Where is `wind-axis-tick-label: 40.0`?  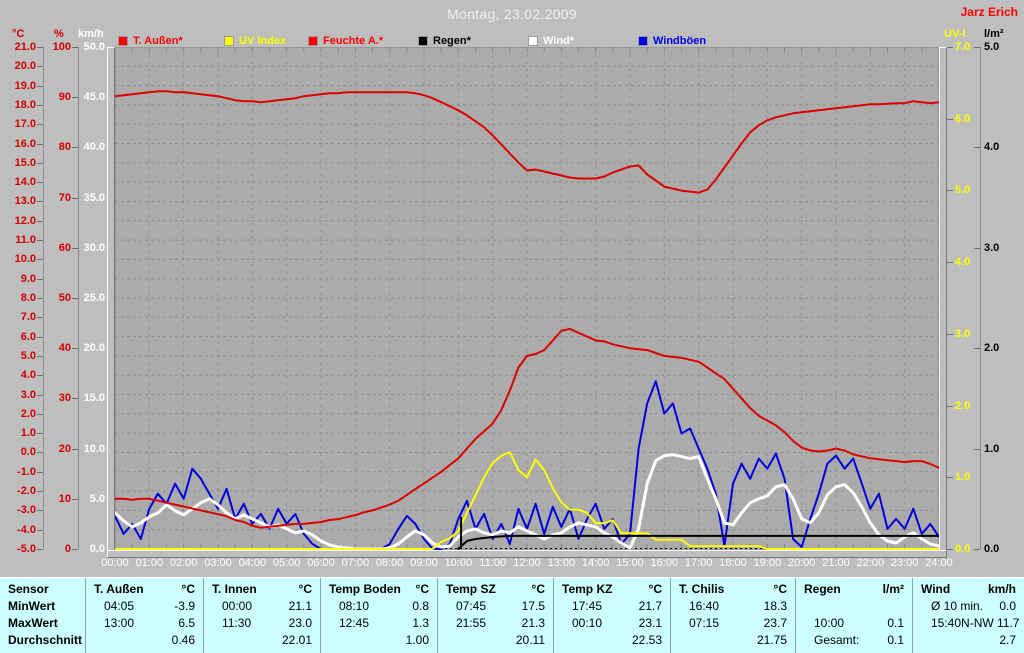 wind-axis-tick-label: 40.0 is located at coordinates (94, 147).